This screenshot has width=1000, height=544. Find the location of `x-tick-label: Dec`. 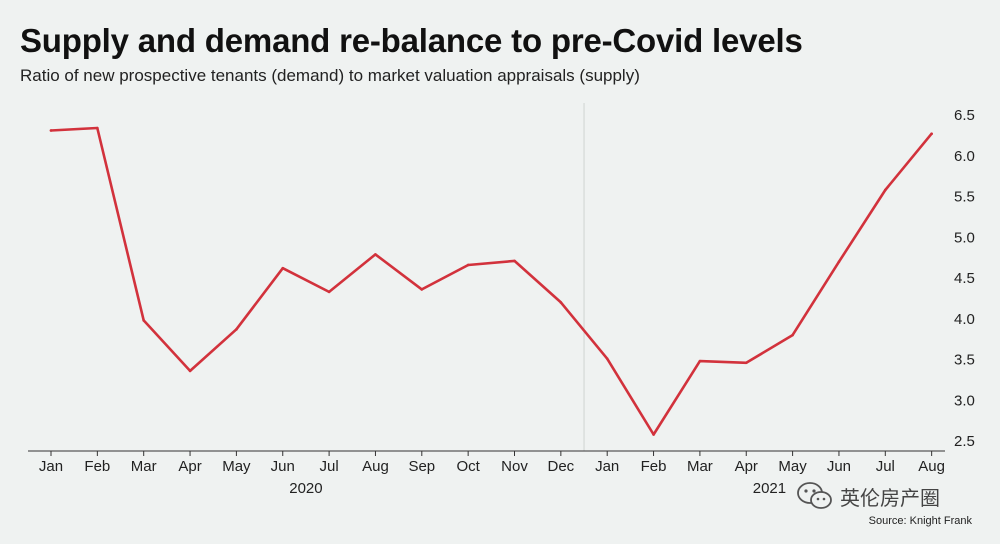

x-tick-label: Dec is located at coordinates (561, 466).